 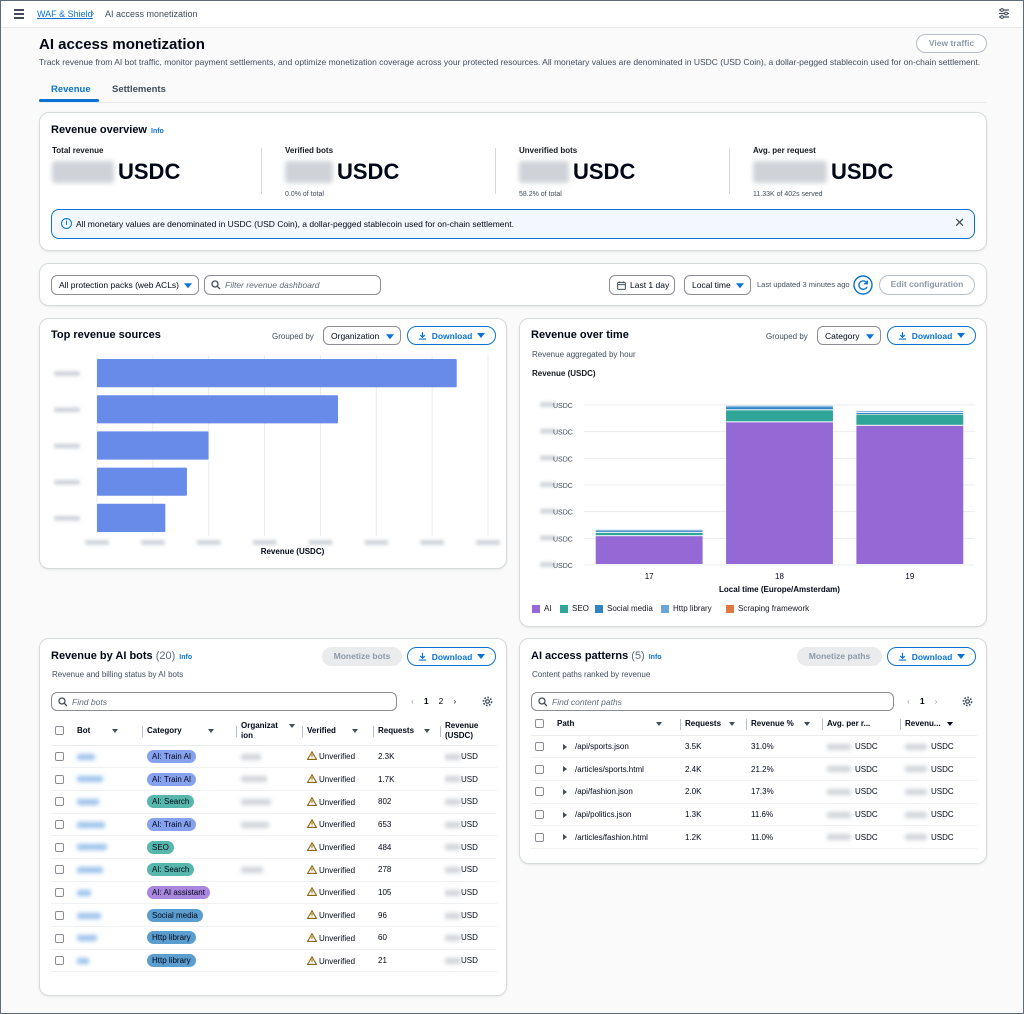 What do you see at coordinates (754, 769) in the screenshot?
I see `table-row: /articles/sports.html 2.4K 21.2% USDC USDC` at bounding box center [754, 769].